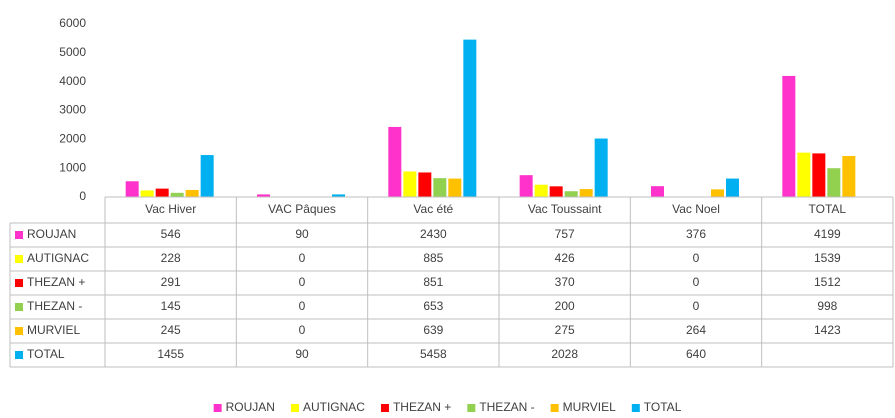  Describe the element at coordinates (565, 306) in the screenshot. I see `table-value: 200` at that location.